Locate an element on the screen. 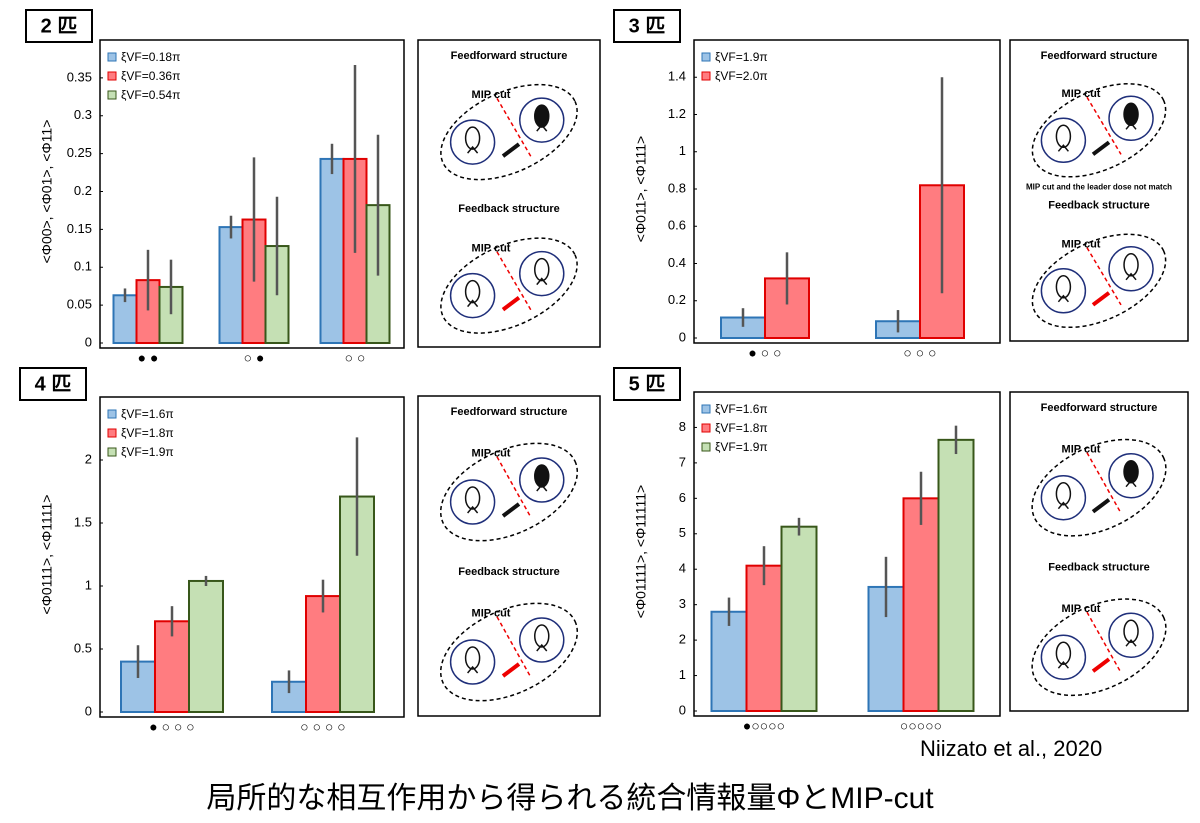 The width and height of the screenshot is (1200, 823). x-tick-label: ○ ○ ○ ○ is located at coordinates (323, 727).